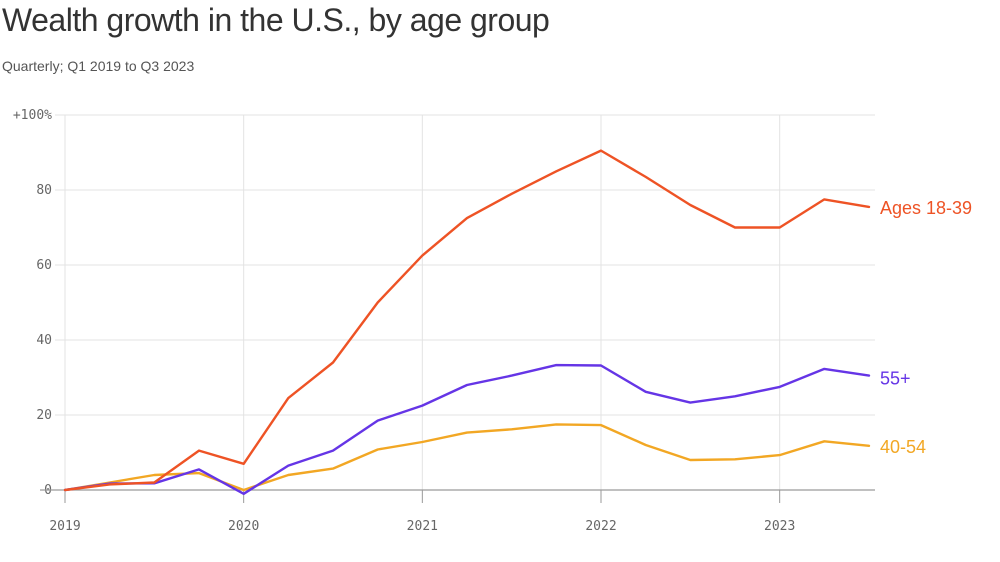  I want to click on y-tick-label: 60, so click(44, 265).